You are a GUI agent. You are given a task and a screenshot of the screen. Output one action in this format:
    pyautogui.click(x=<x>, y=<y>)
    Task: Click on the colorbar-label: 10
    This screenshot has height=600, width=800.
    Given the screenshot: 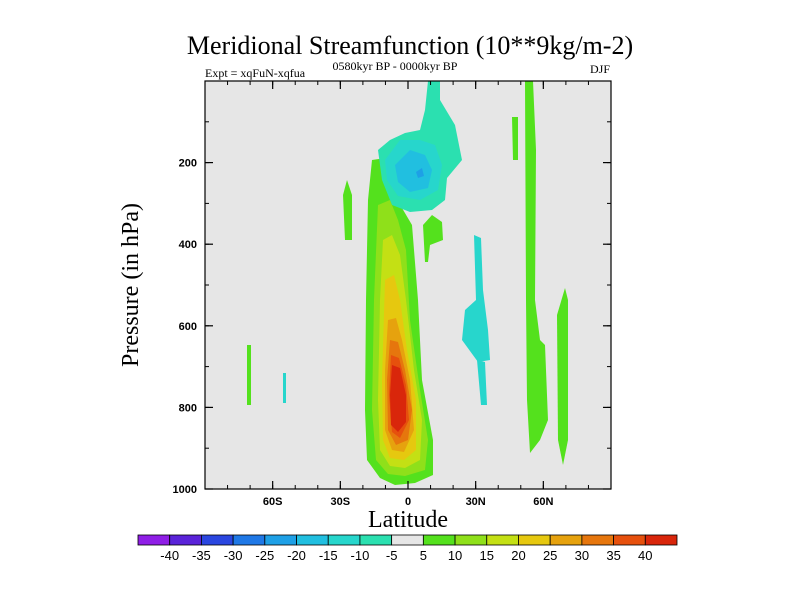 What is the action you would take?
    pyautogui.click(x=455, y=555)
    